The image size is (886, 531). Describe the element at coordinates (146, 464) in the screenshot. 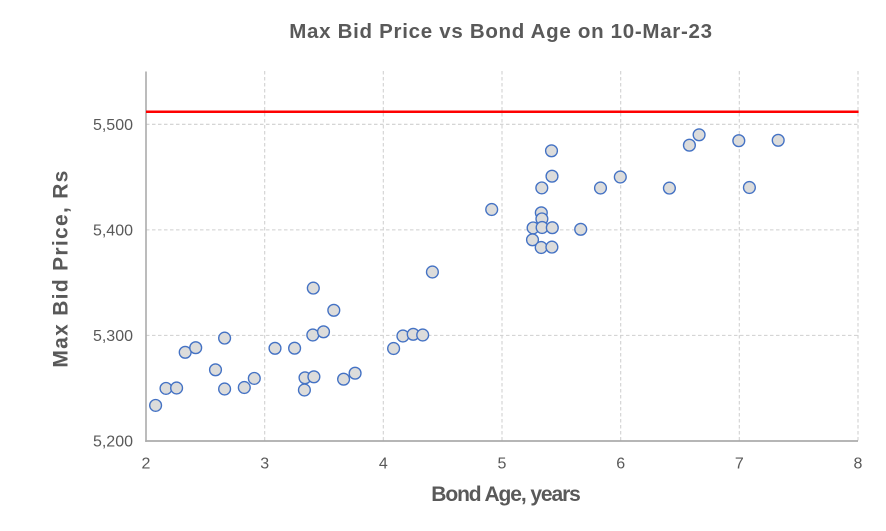

I see `svg-text: 2` at that location.